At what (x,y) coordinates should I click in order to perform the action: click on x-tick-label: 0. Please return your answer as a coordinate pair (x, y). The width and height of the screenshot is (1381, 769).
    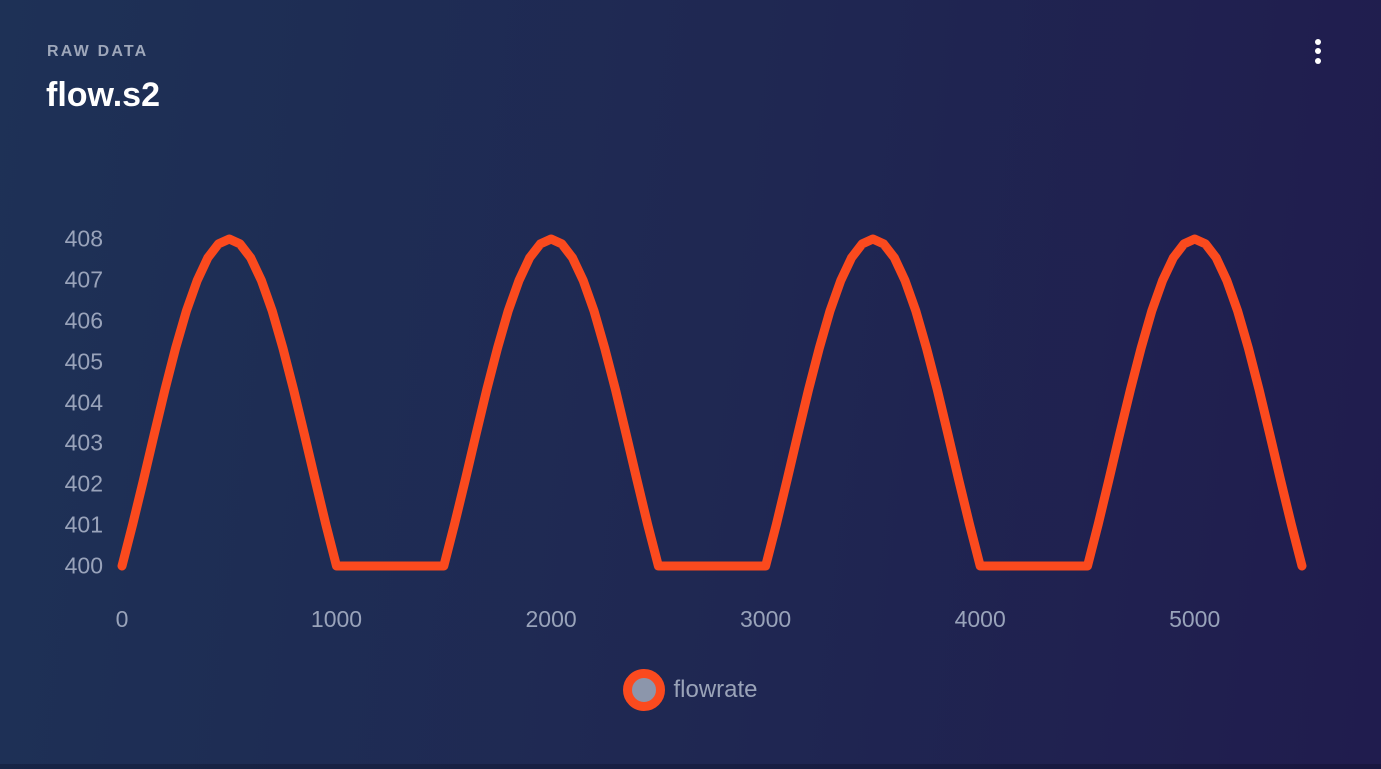
    Looking at the image, I should click on (122, 619).